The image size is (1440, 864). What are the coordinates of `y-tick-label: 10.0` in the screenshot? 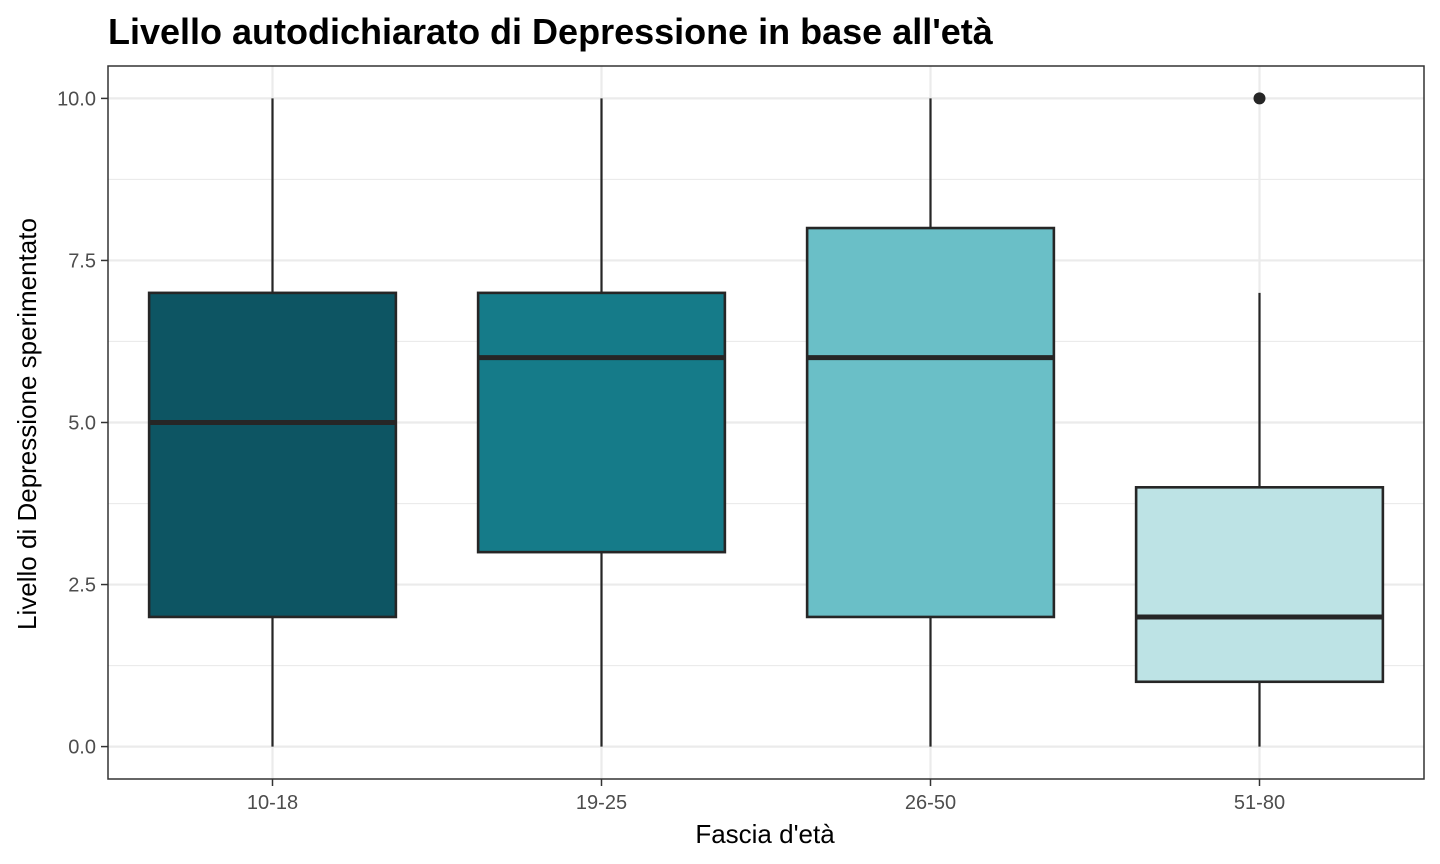 It's located at (76, 99).